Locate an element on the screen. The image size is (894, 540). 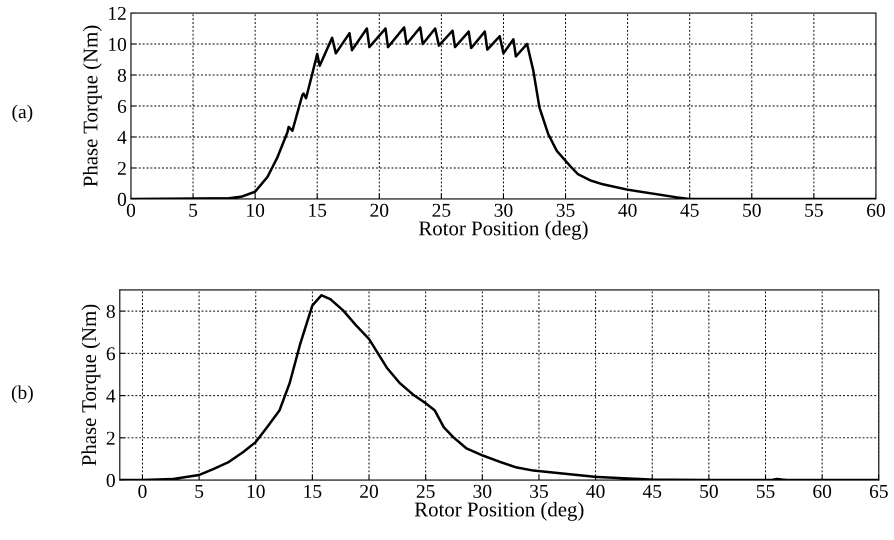
y-tick-label: 10 is located at coordinates (117, 44).